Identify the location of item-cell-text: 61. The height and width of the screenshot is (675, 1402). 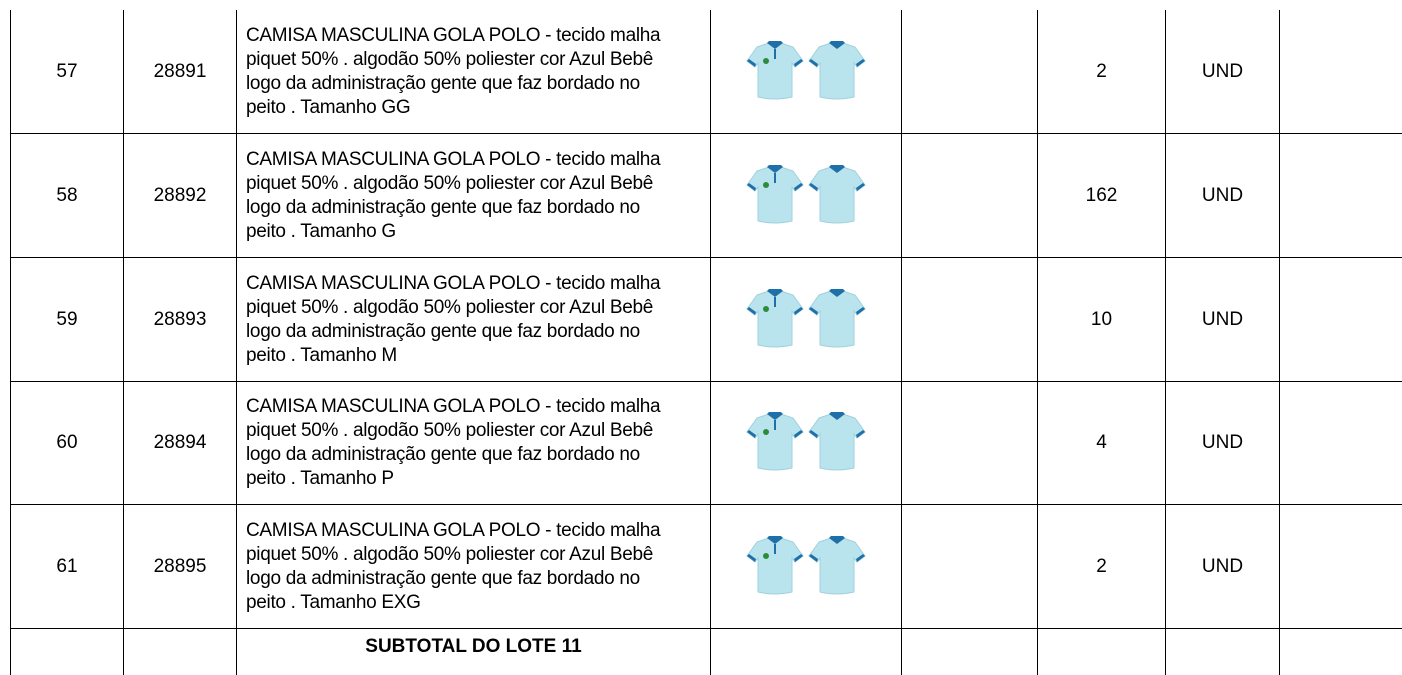
(67, 566).